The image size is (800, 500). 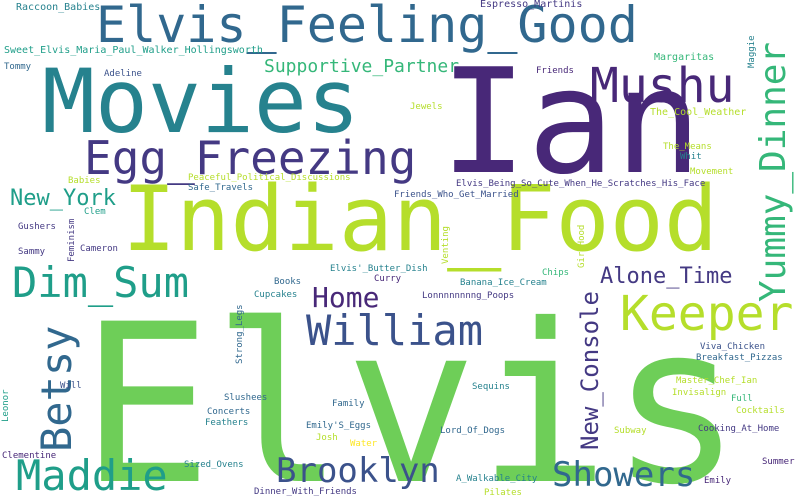 I want to click on word: Adeline, so click(x=123, y=74).